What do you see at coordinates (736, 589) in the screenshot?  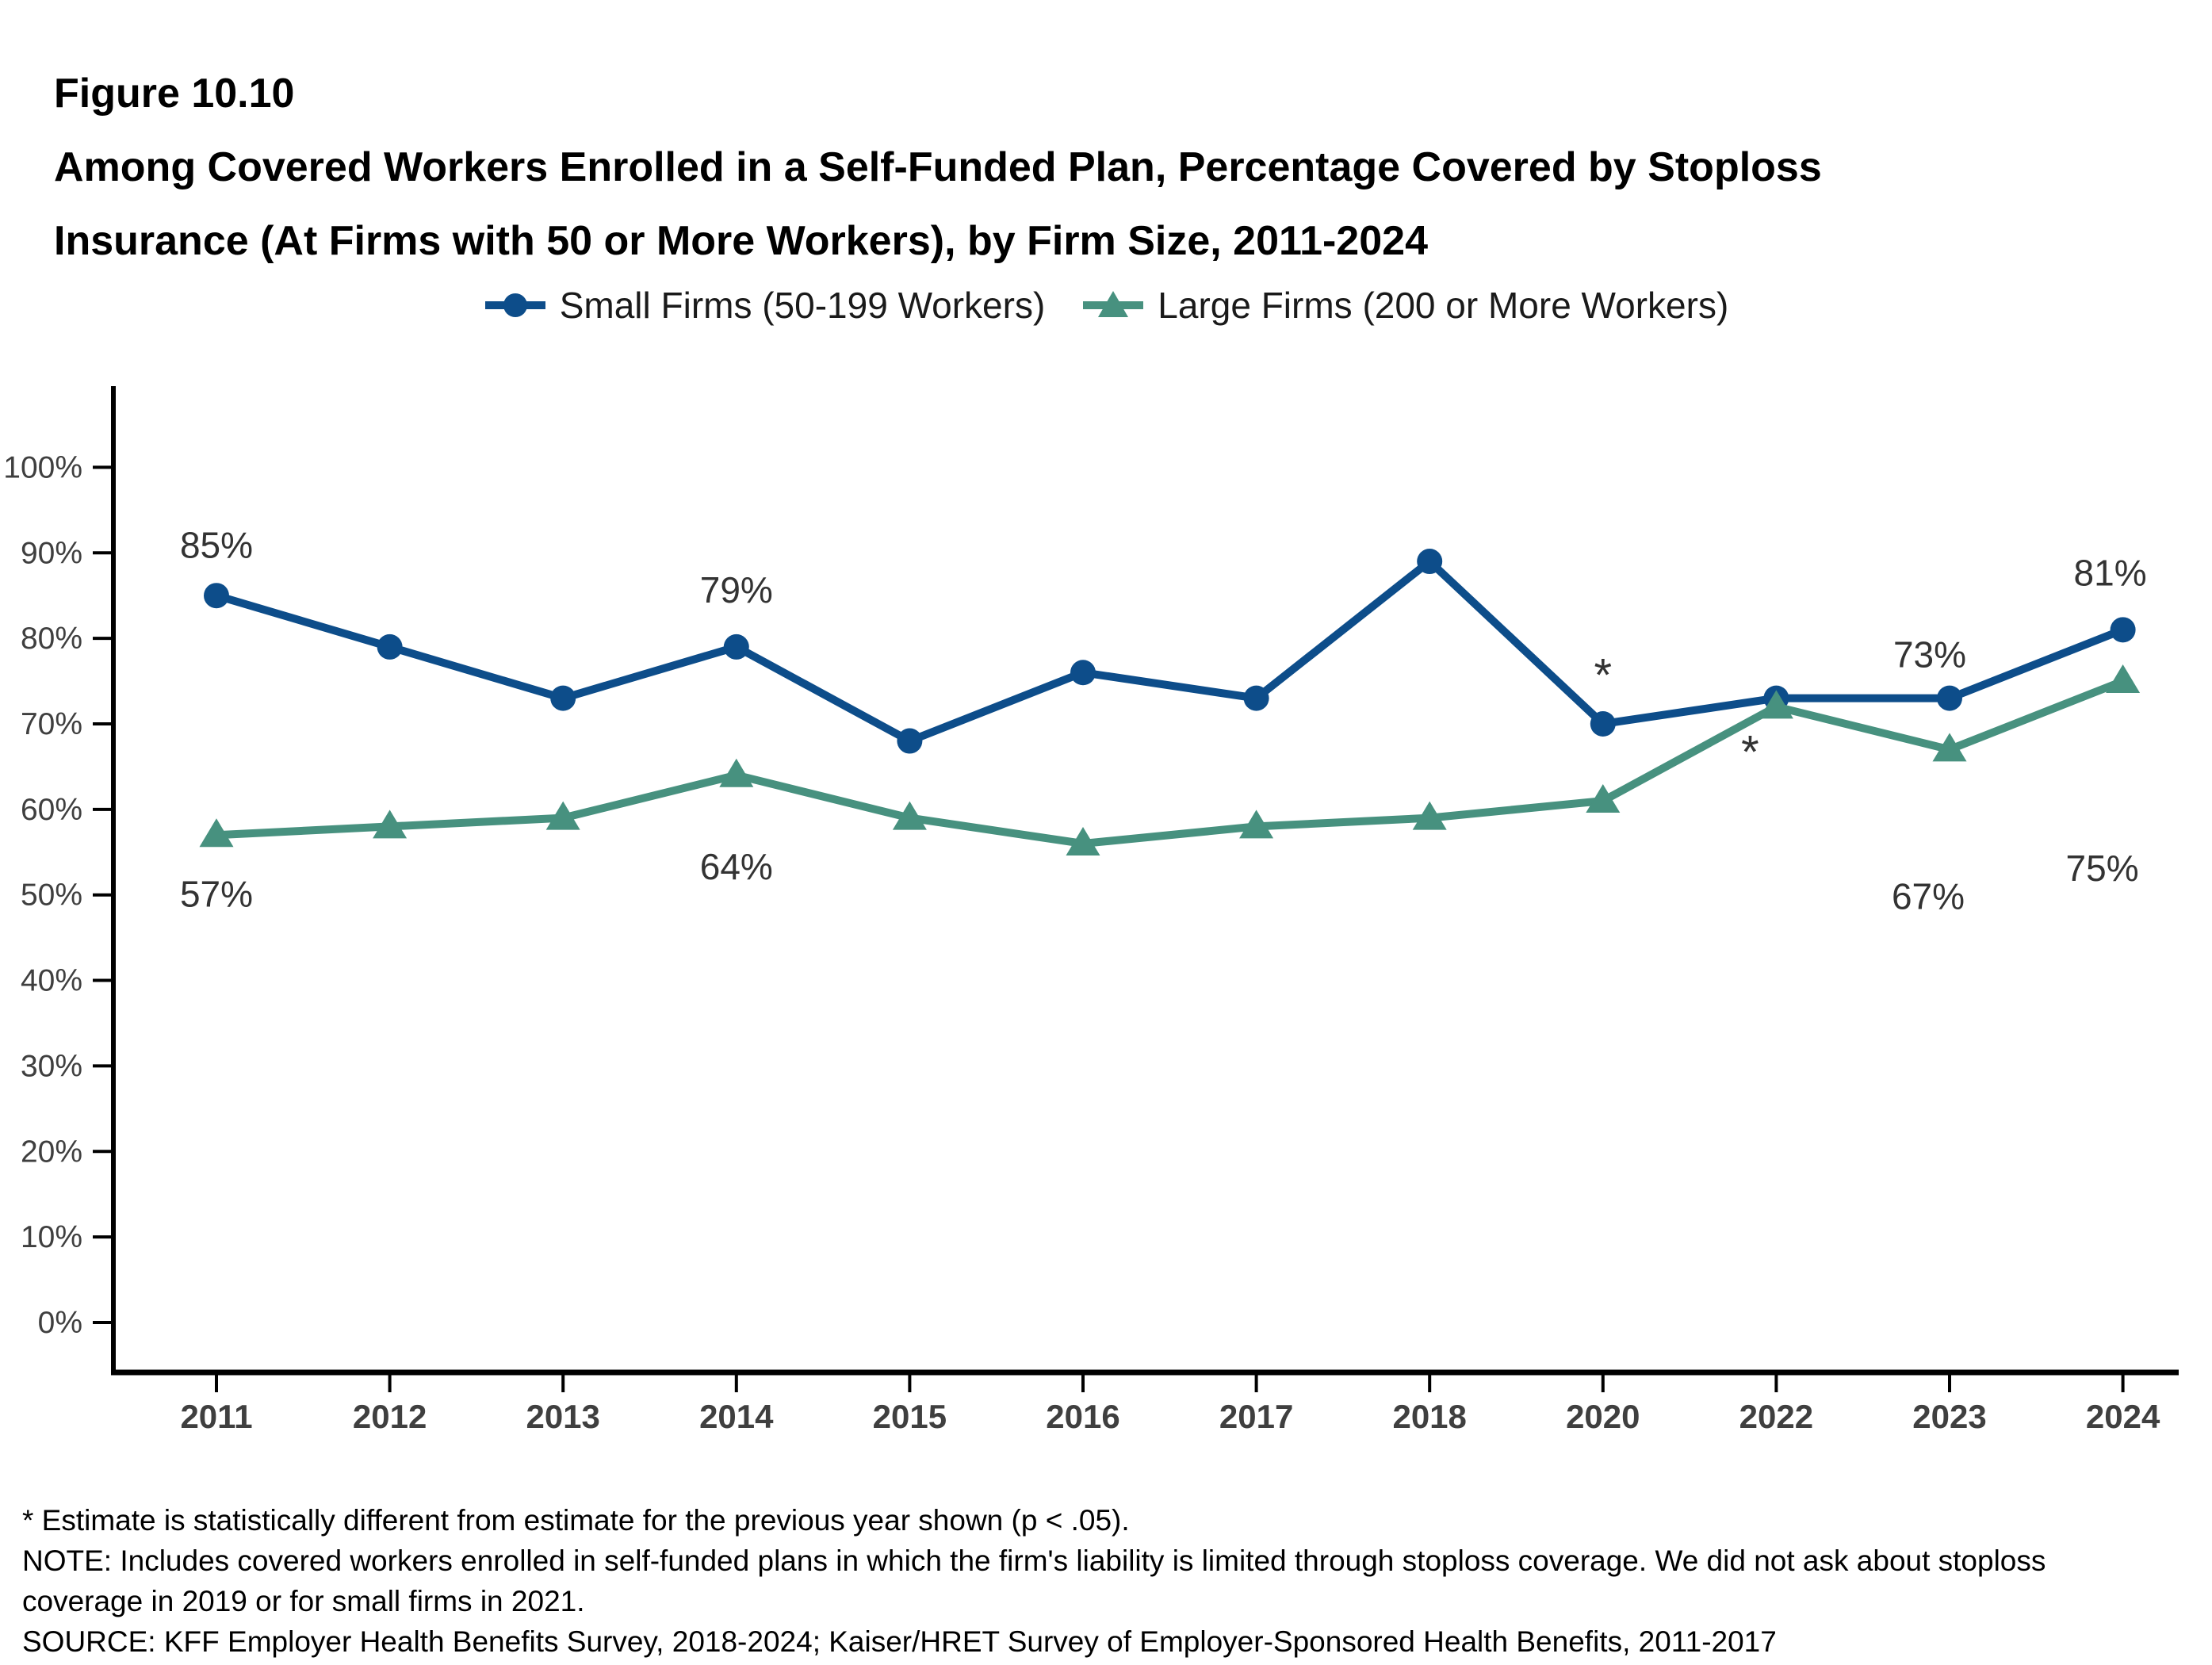 I see `value-label-79pct: 79%` at bounding box center [736, 589].